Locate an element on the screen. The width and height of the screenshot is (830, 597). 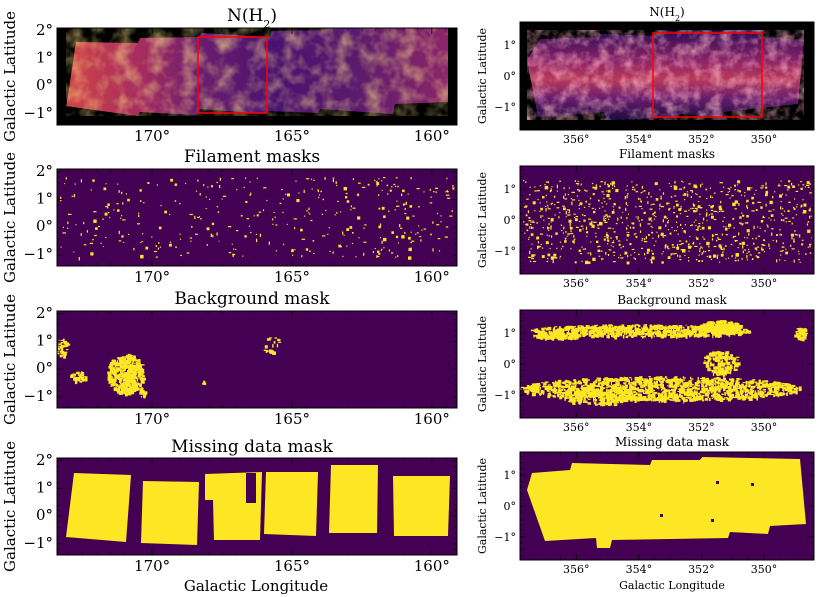
filament-pixels is located at coordinates (257, 219).